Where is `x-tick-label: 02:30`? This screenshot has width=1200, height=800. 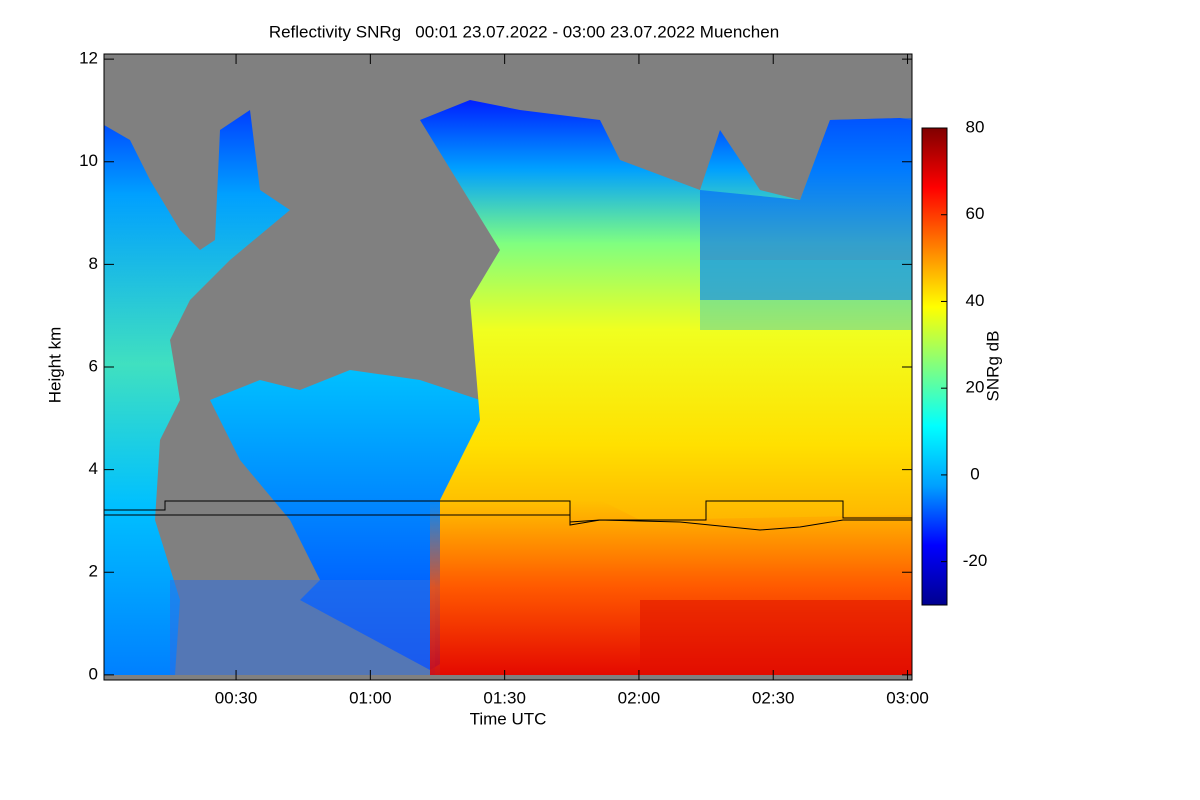 x-tick-label: 02:30 is located at coordinates (773, 697).